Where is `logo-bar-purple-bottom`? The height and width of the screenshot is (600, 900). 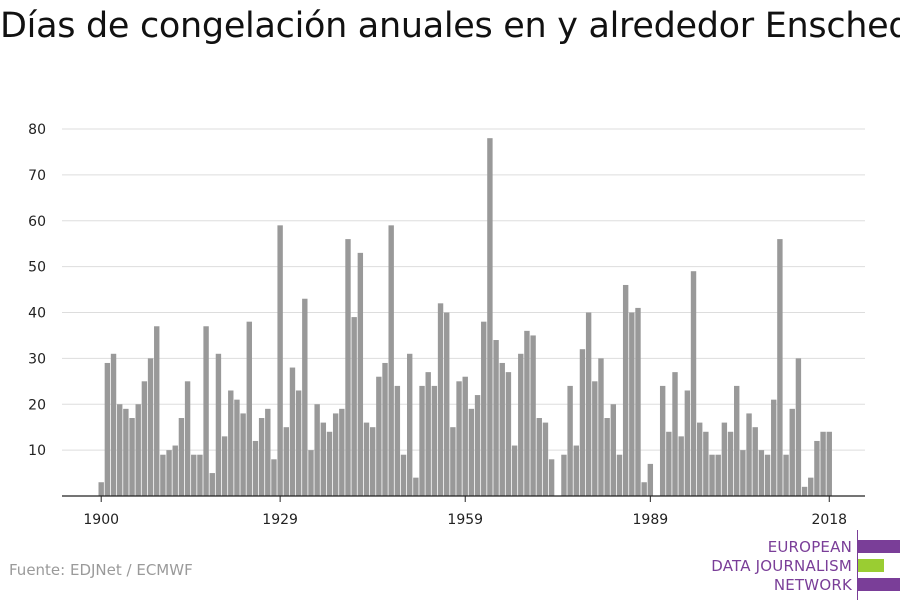
logo-bar-purple-bottom is located at coordinates (879, 584).